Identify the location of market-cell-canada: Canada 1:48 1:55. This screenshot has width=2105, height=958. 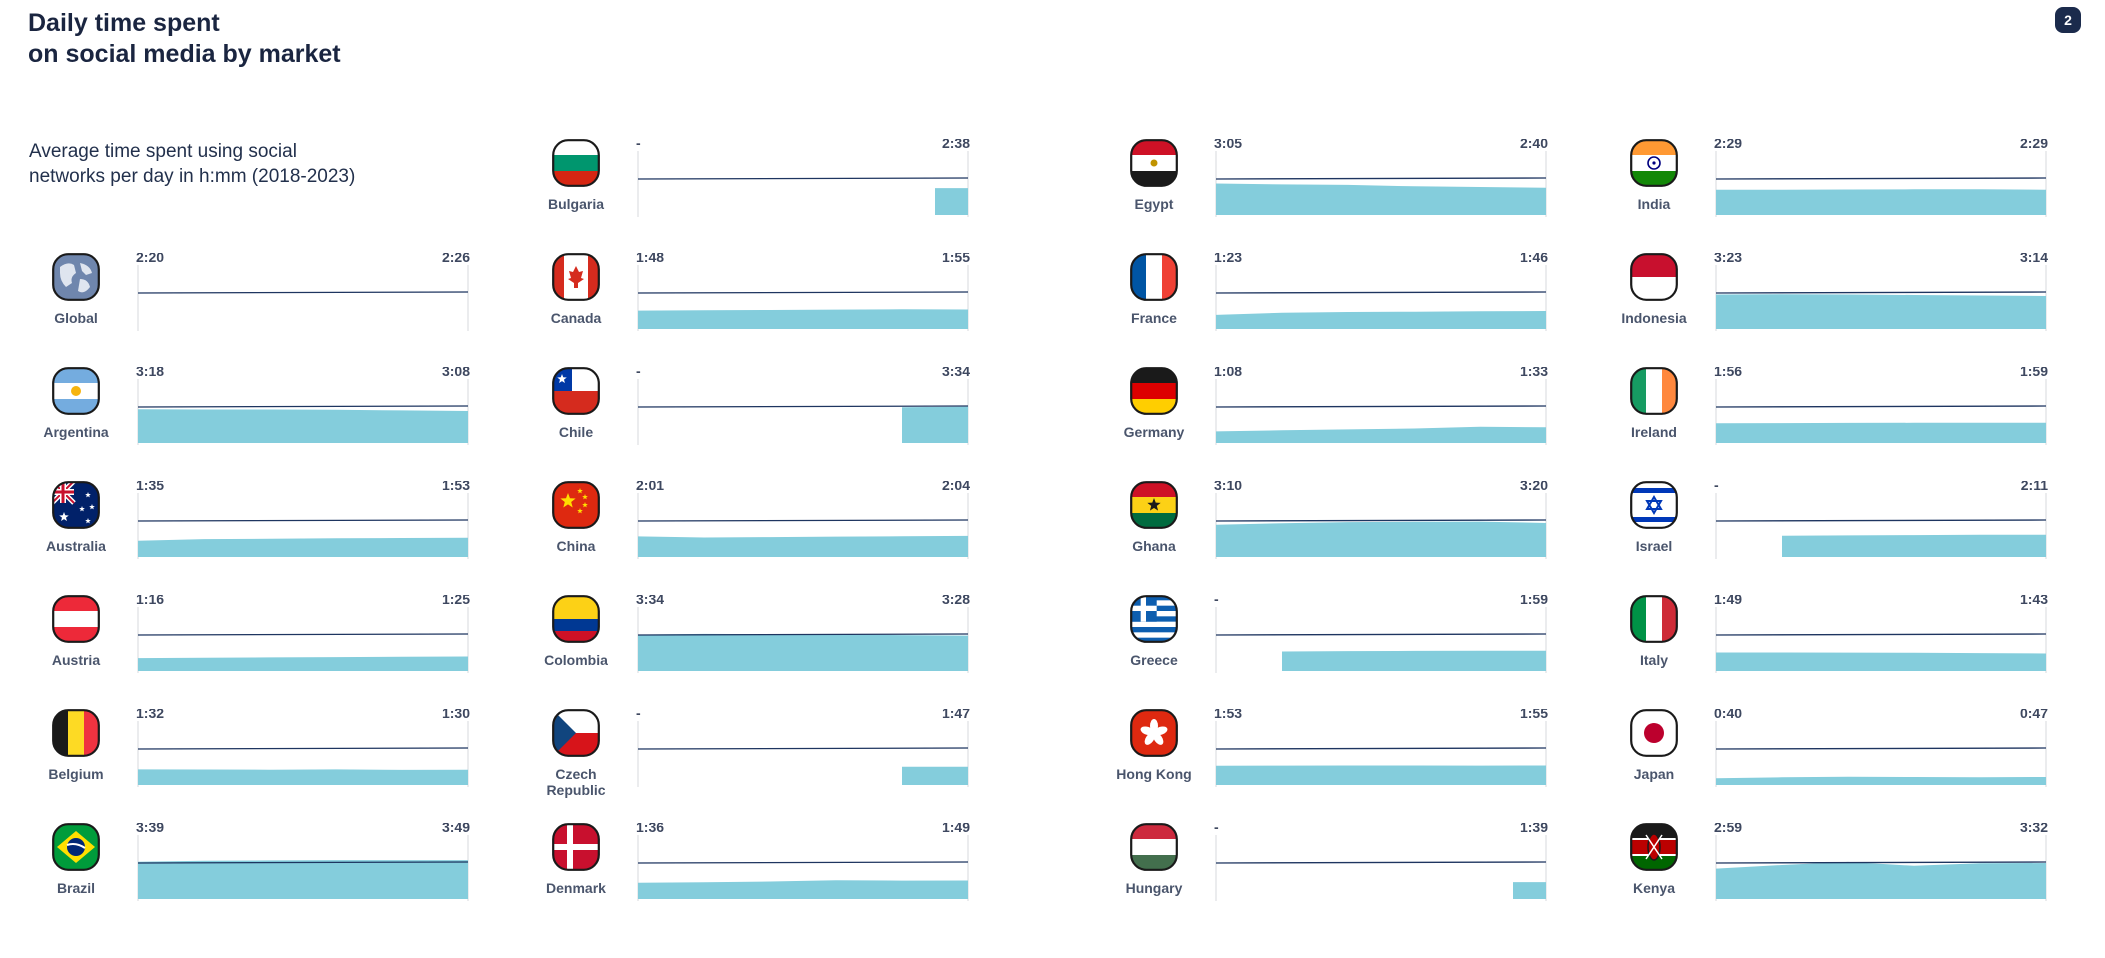
(770, 310).